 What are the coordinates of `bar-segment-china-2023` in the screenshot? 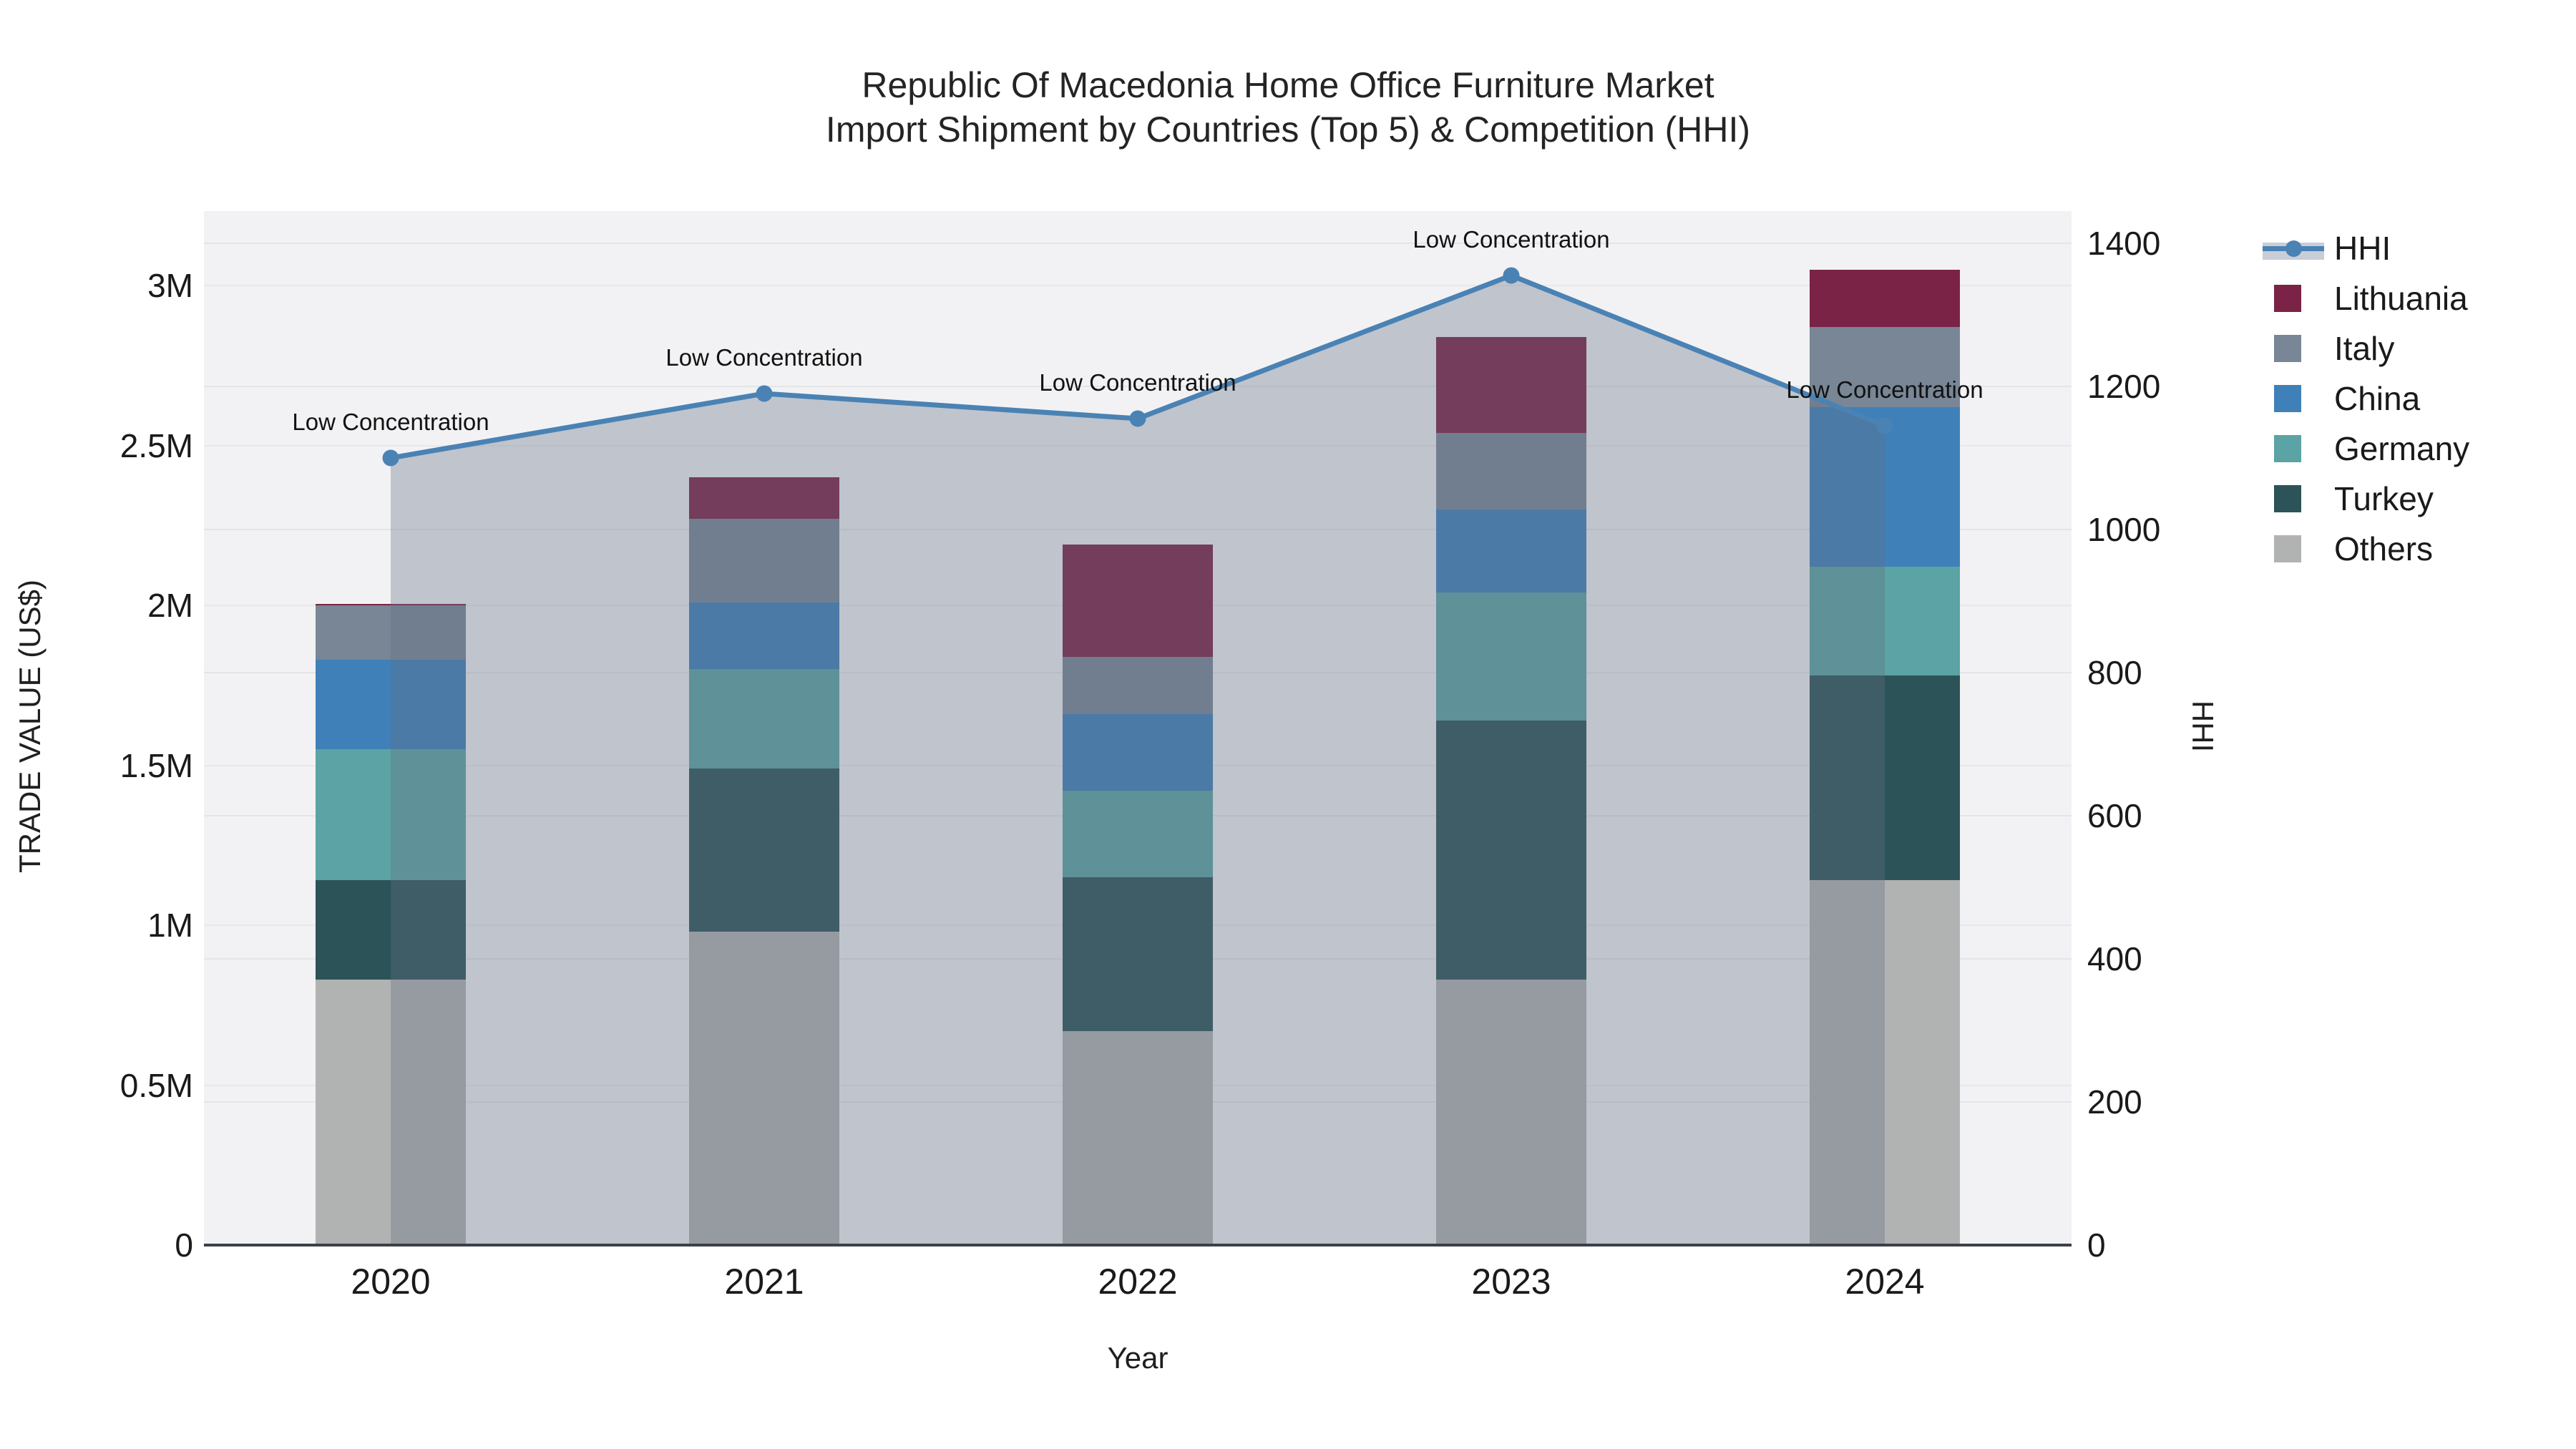 It's located at (1511, 551).